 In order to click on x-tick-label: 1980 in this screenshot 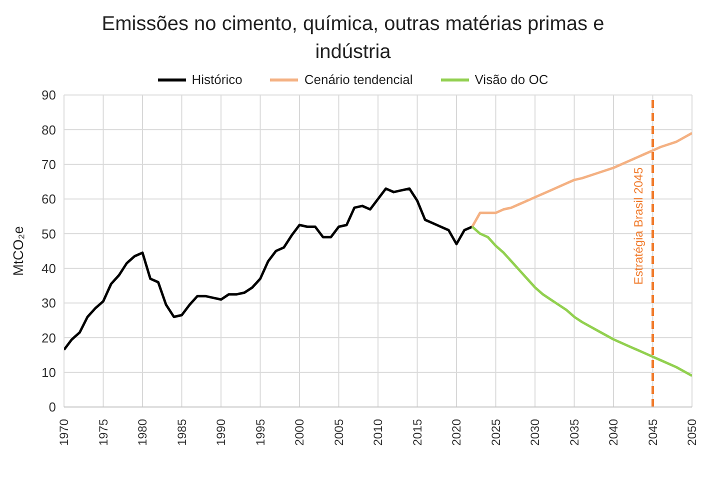, I will do `click(143, 432)`.